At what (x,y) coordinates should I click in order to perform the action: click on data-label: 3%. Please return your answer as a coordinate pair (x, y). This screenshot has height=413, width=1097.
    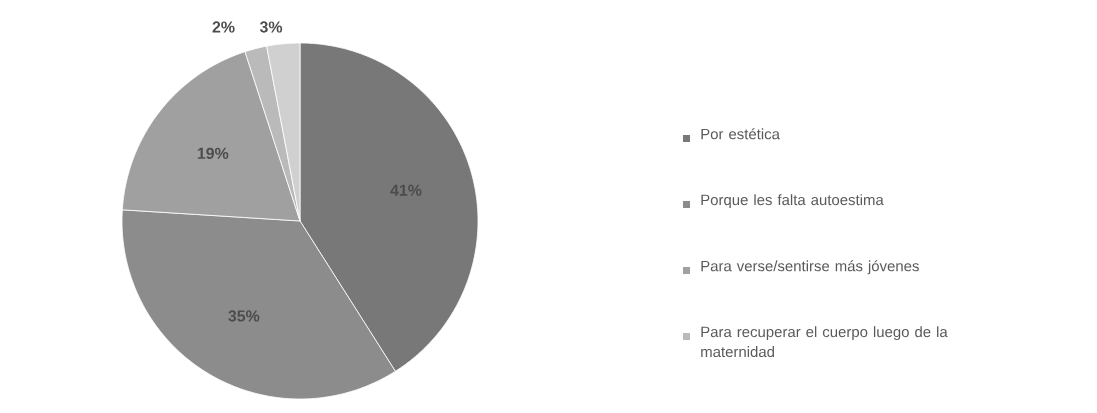
    Looking at the image, I should click on (271, 27).